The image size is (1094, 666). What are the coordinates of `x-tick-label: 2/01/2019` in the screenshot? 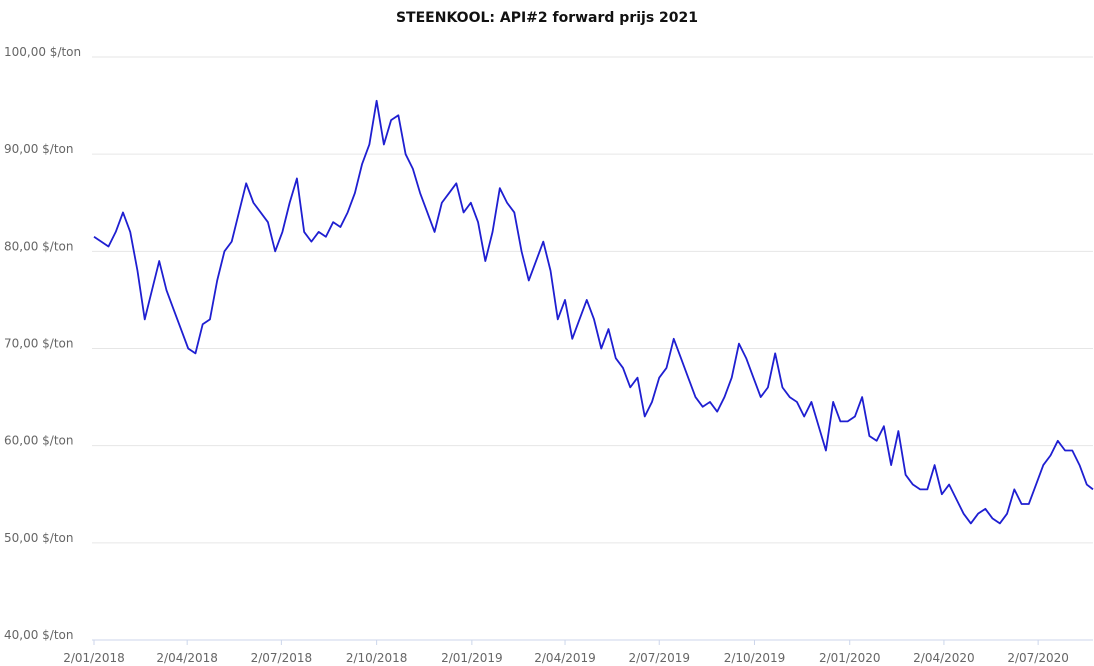 It's located at (472, 658).